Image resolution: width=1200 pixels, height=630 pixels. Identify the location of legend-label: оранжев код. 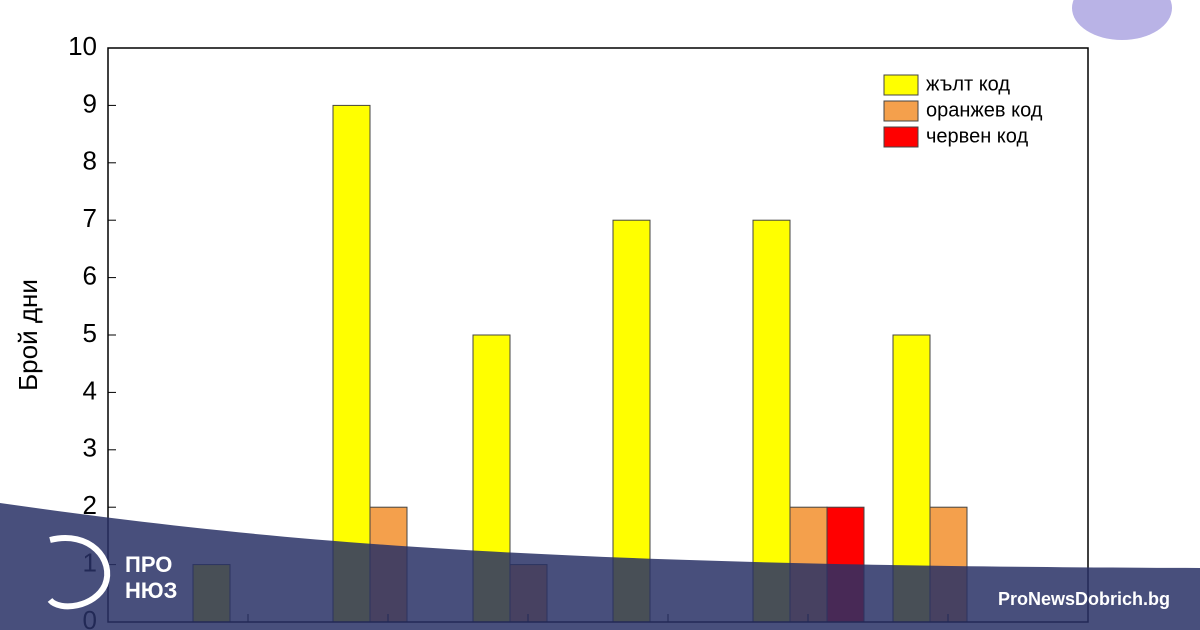
(984, 110).